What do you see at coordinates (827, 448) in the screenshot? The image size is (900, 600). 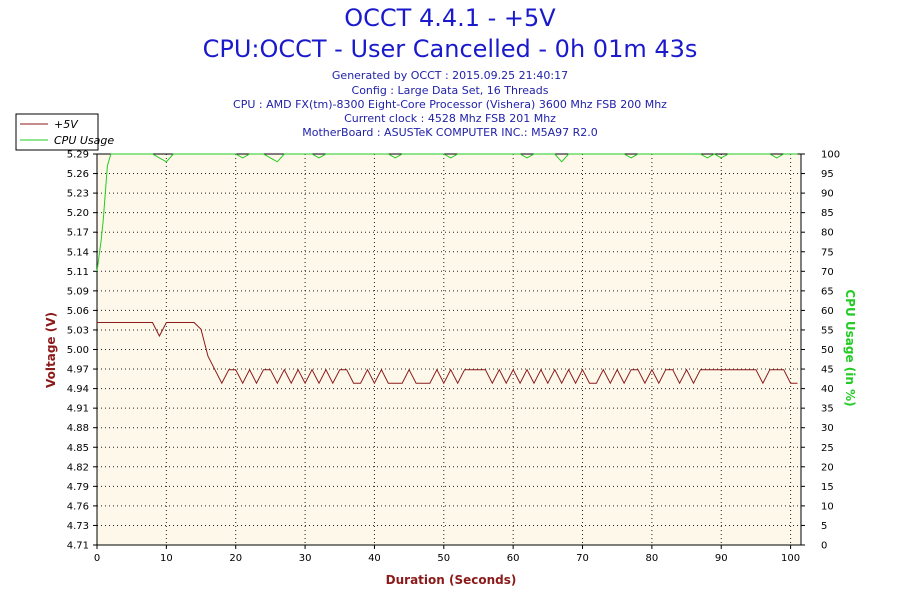 I see `y2-tick-label: 25` at bounding box center [827, 448].